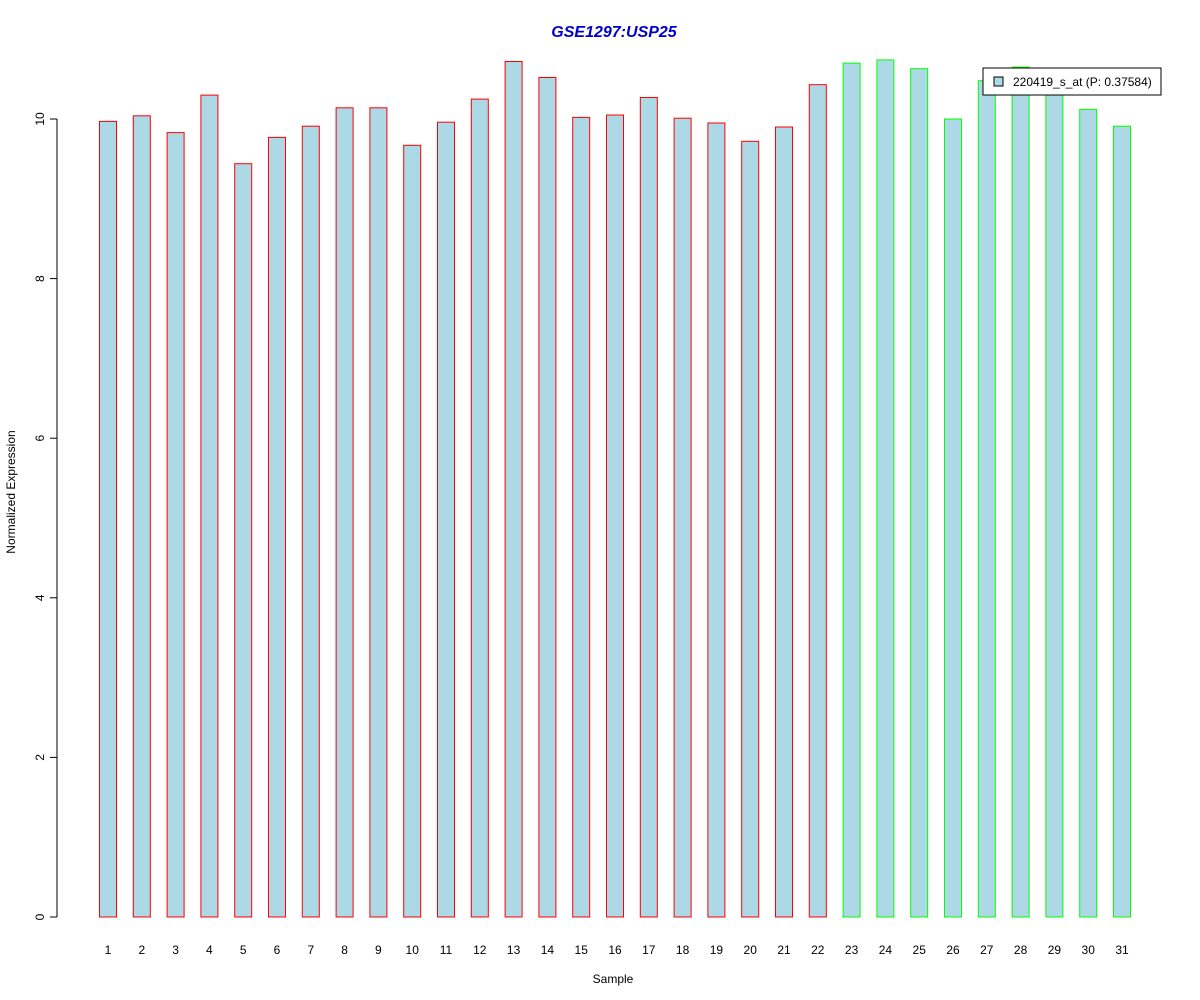  What do you see at coordinates (683, 950) in the screenshot?
I see `x-tick-label: 18` at bounding box center [683, 950].